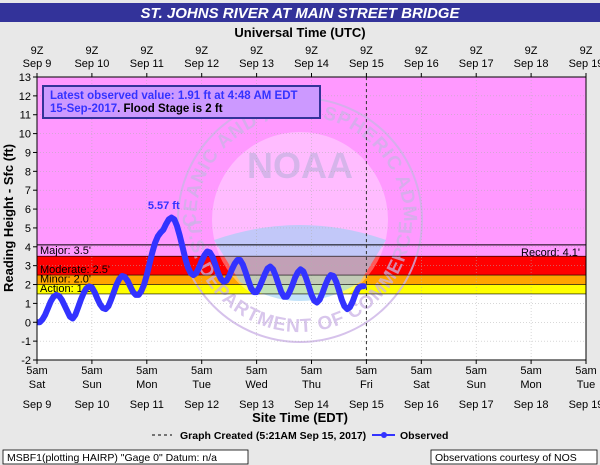 The height and width of the screenshot is (465, 600). I want to click on record-label: Record: 4.1', so click(550, 253).